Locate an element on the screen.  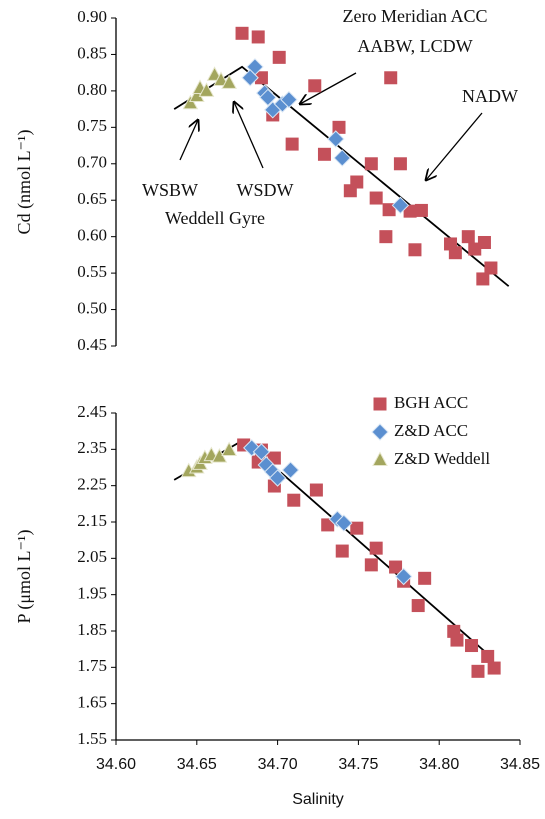
x-axis-label: Salinity is located at coordinates (318, 799).